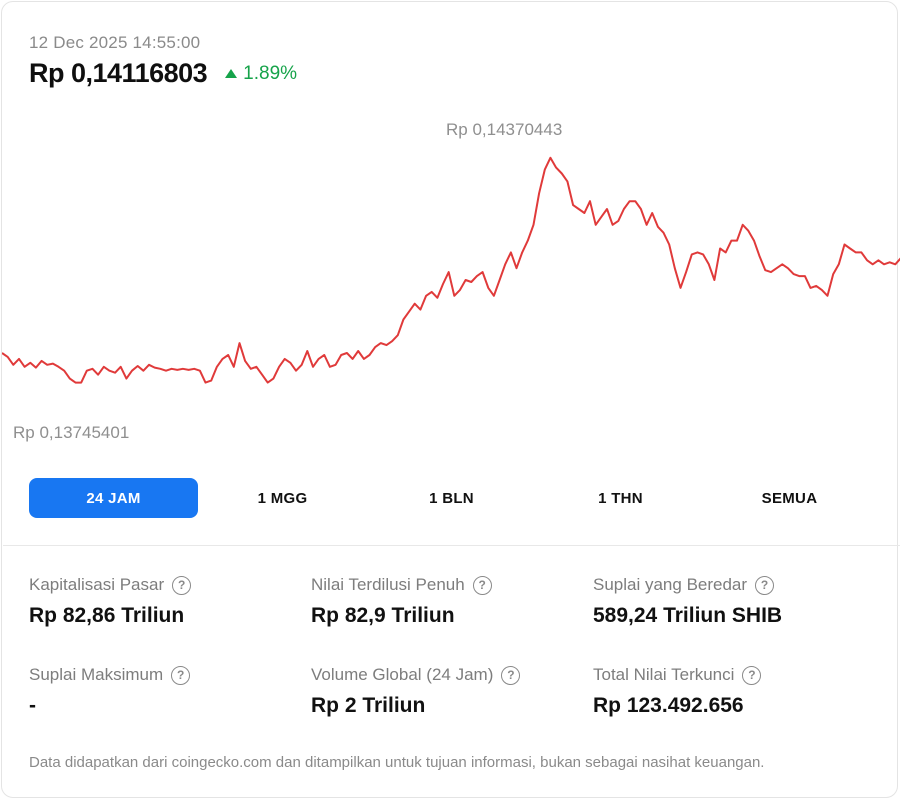 Image resolution: width=900 pixels, height=800 pixels. Describe the element at coordinates (664, 674) in the screenshot. I see `stat-label: Total Nilai Terkunci` at that location.